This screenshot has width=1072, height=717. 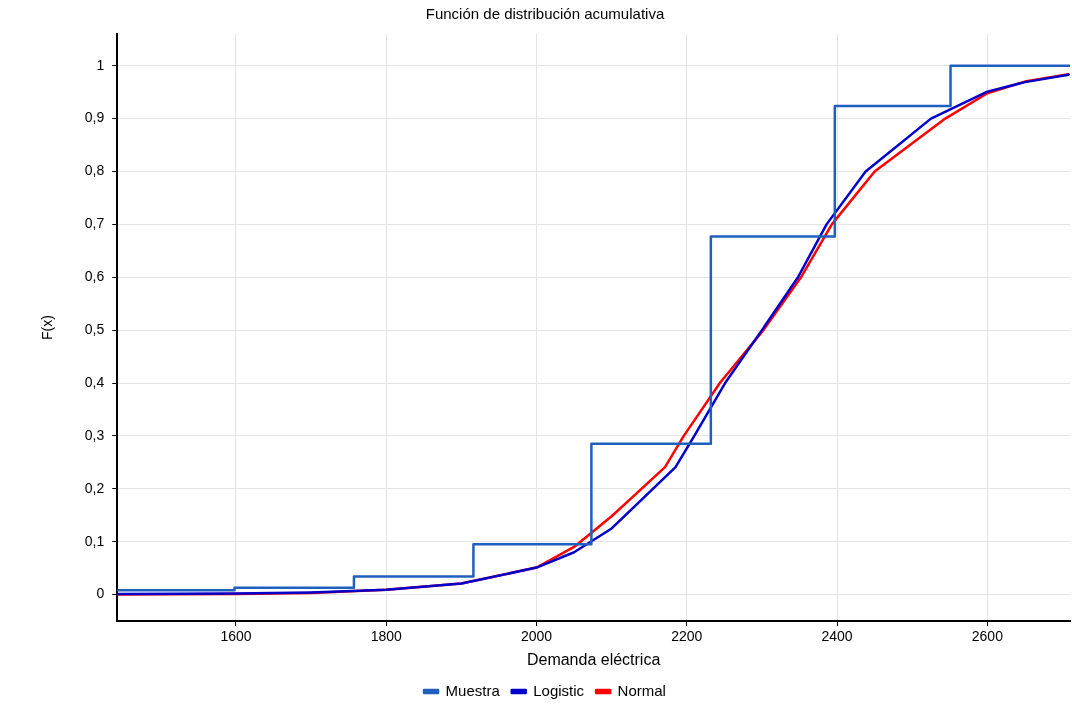 I want to click on x-tick-label: 1600, so click(x=236, y=636).